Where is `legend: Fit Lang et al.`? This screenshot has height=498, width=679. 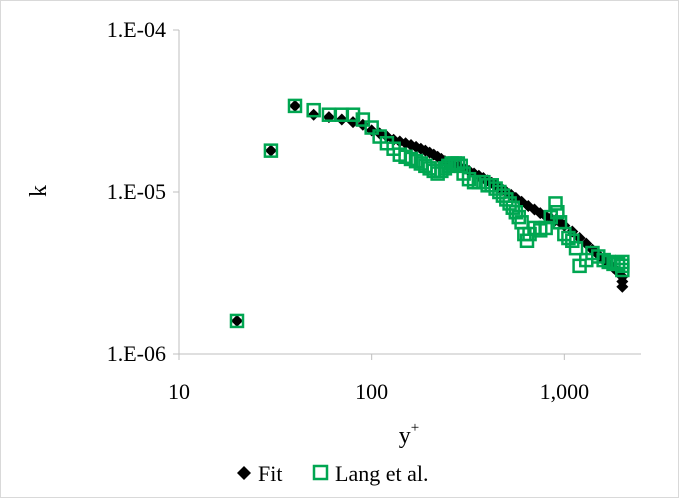
legend: Fit Lang et al. is located at coordinates (332, 473).